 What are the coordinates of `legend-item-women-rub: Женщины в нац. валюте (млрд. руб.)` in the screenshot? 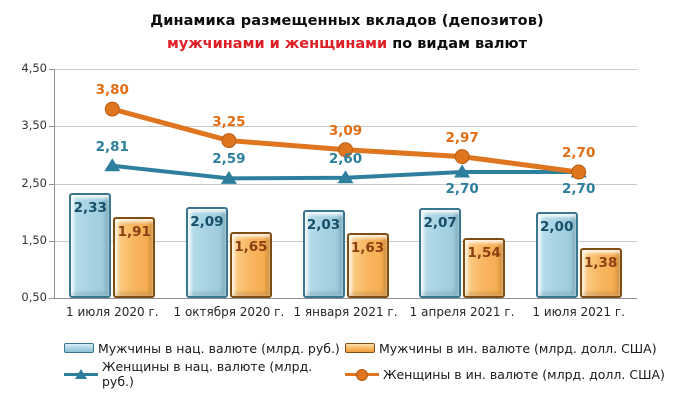 It's located at (204, 374).